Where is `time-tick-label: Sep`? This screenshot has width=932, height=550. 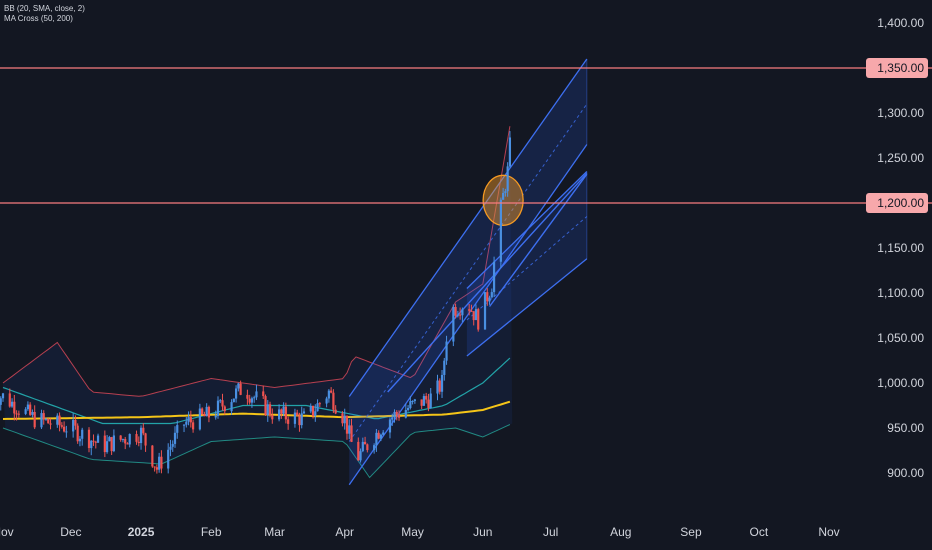 time-tick-label: Sep is located at coordinates (691, 532).